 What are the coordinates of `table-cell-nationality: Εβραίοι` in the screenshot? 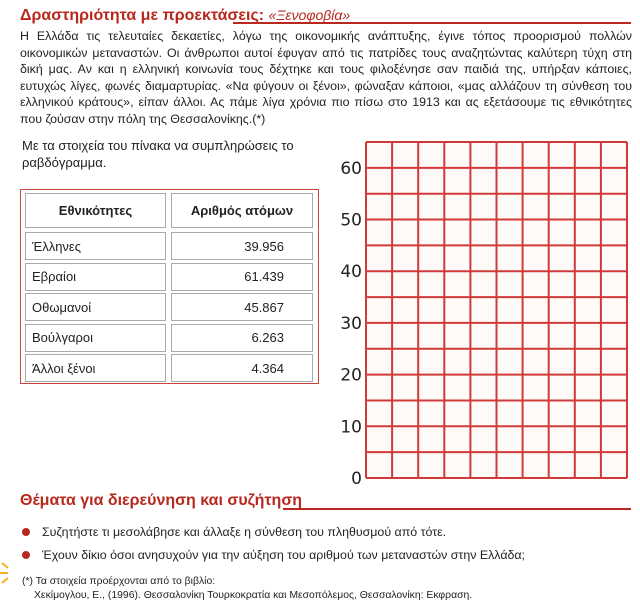 It's located at (95, 276).